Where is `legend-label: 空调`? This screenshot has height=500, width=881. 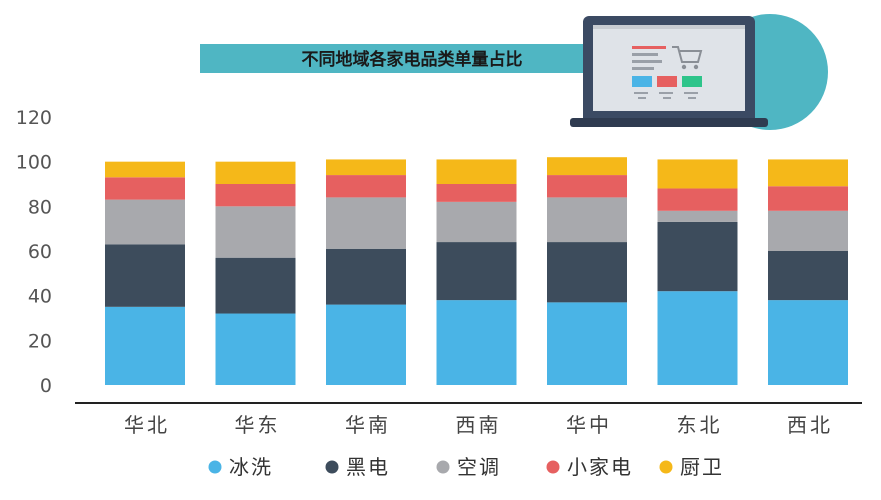
legend-label: 空调 is located at coordinates (479, 467).